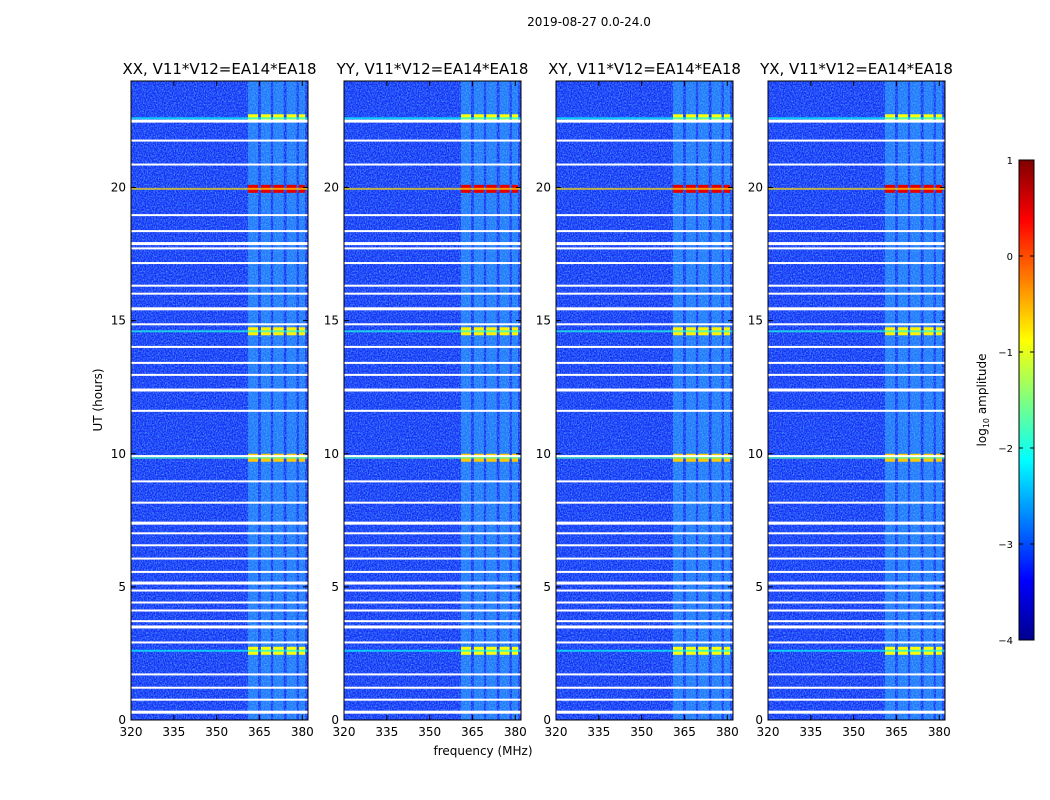 The height and width of the screenshot is (800, 1050). What do you see at coordinates (1010, 257) in the screenshot?
I see `colorbar-tick-label: 0` at bounding box center [1010, 257].